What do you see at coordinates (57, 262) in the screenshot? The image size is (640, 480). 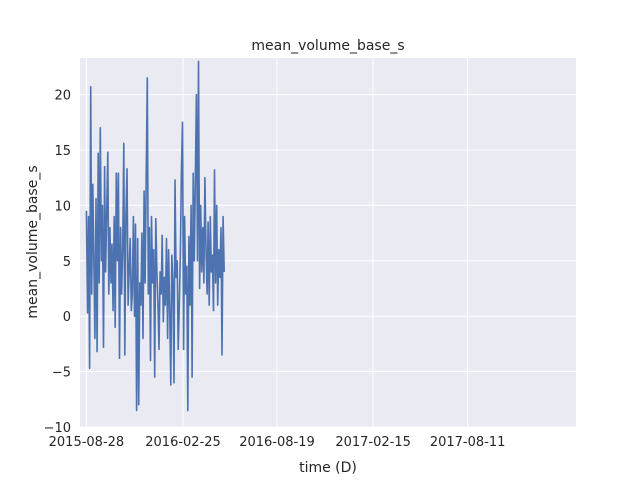 I see `y-tick-labels: −10 −5 0 5 10 15 20` at bounding box center [57, 262].